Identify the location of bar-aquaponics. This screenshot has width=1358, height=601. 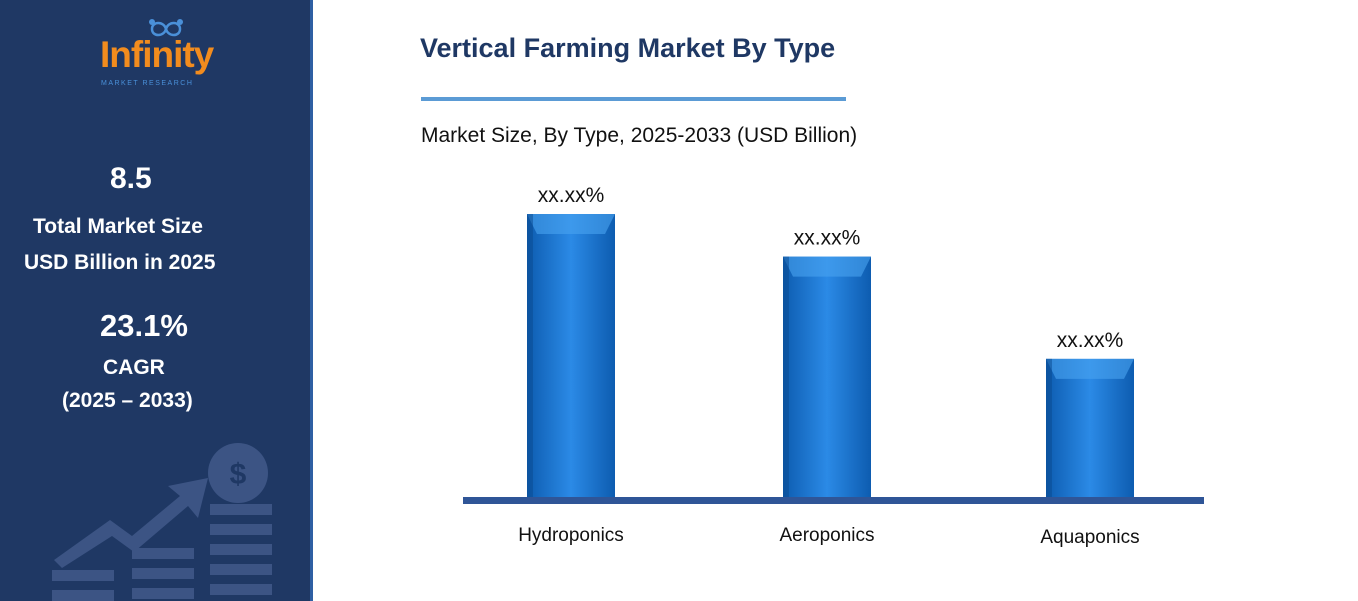
(1090, 428).